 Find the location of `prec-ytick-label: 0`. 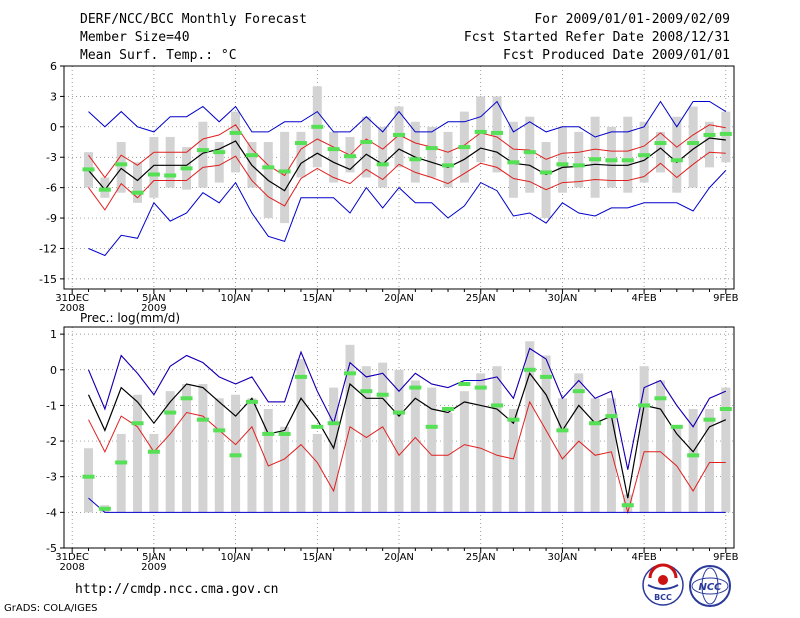

prec-ytick-label: 0 is located at coordinates (53, 370).